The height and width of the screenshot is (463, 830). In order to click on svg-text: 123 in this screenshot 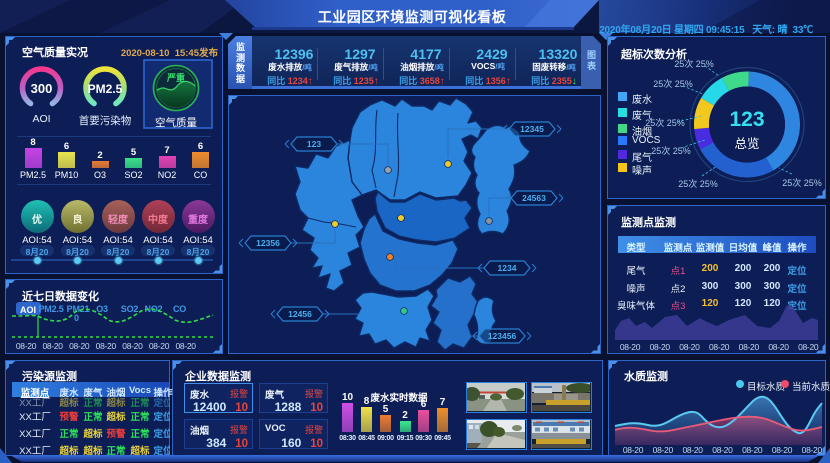, I will do `click(314, 144)`.